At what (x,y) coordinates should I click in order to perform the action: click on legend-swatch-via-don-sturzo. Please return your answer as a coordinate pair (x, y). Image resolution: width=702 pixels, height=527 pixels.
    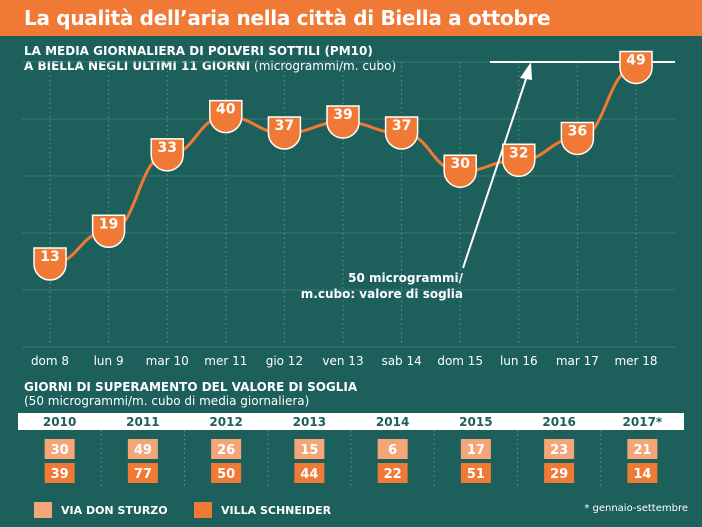
    Looking at the image, I should click on (43, 510).